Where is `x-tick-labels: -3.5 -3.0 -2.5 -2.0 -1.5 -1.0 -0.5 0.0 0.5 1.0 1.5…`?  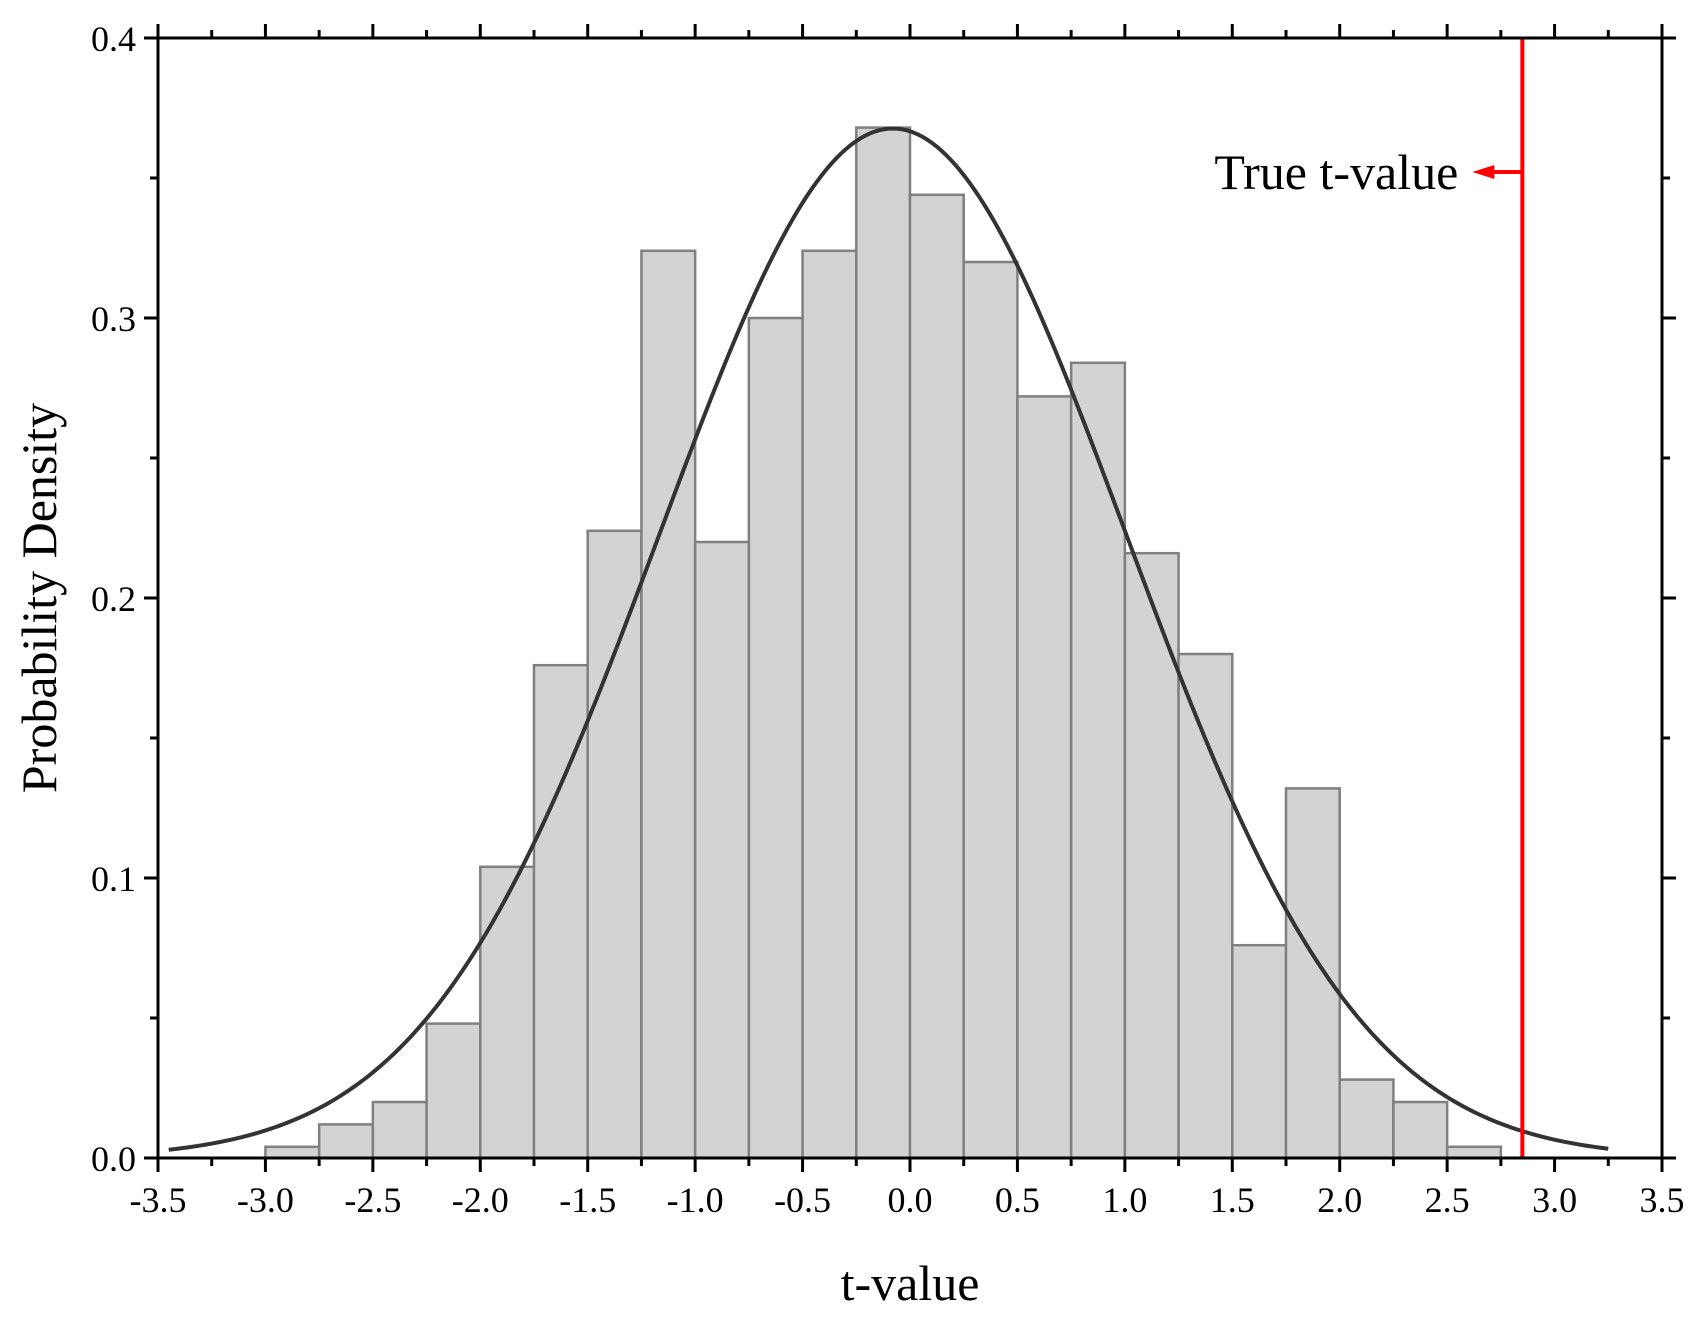 x-tick-labels: -3.5 -3.0 -2.5 -2.0 -1.5 -1.0 -0.5 0.0 0.5 1.0 1.5… is located at coordinates (907, 1200).